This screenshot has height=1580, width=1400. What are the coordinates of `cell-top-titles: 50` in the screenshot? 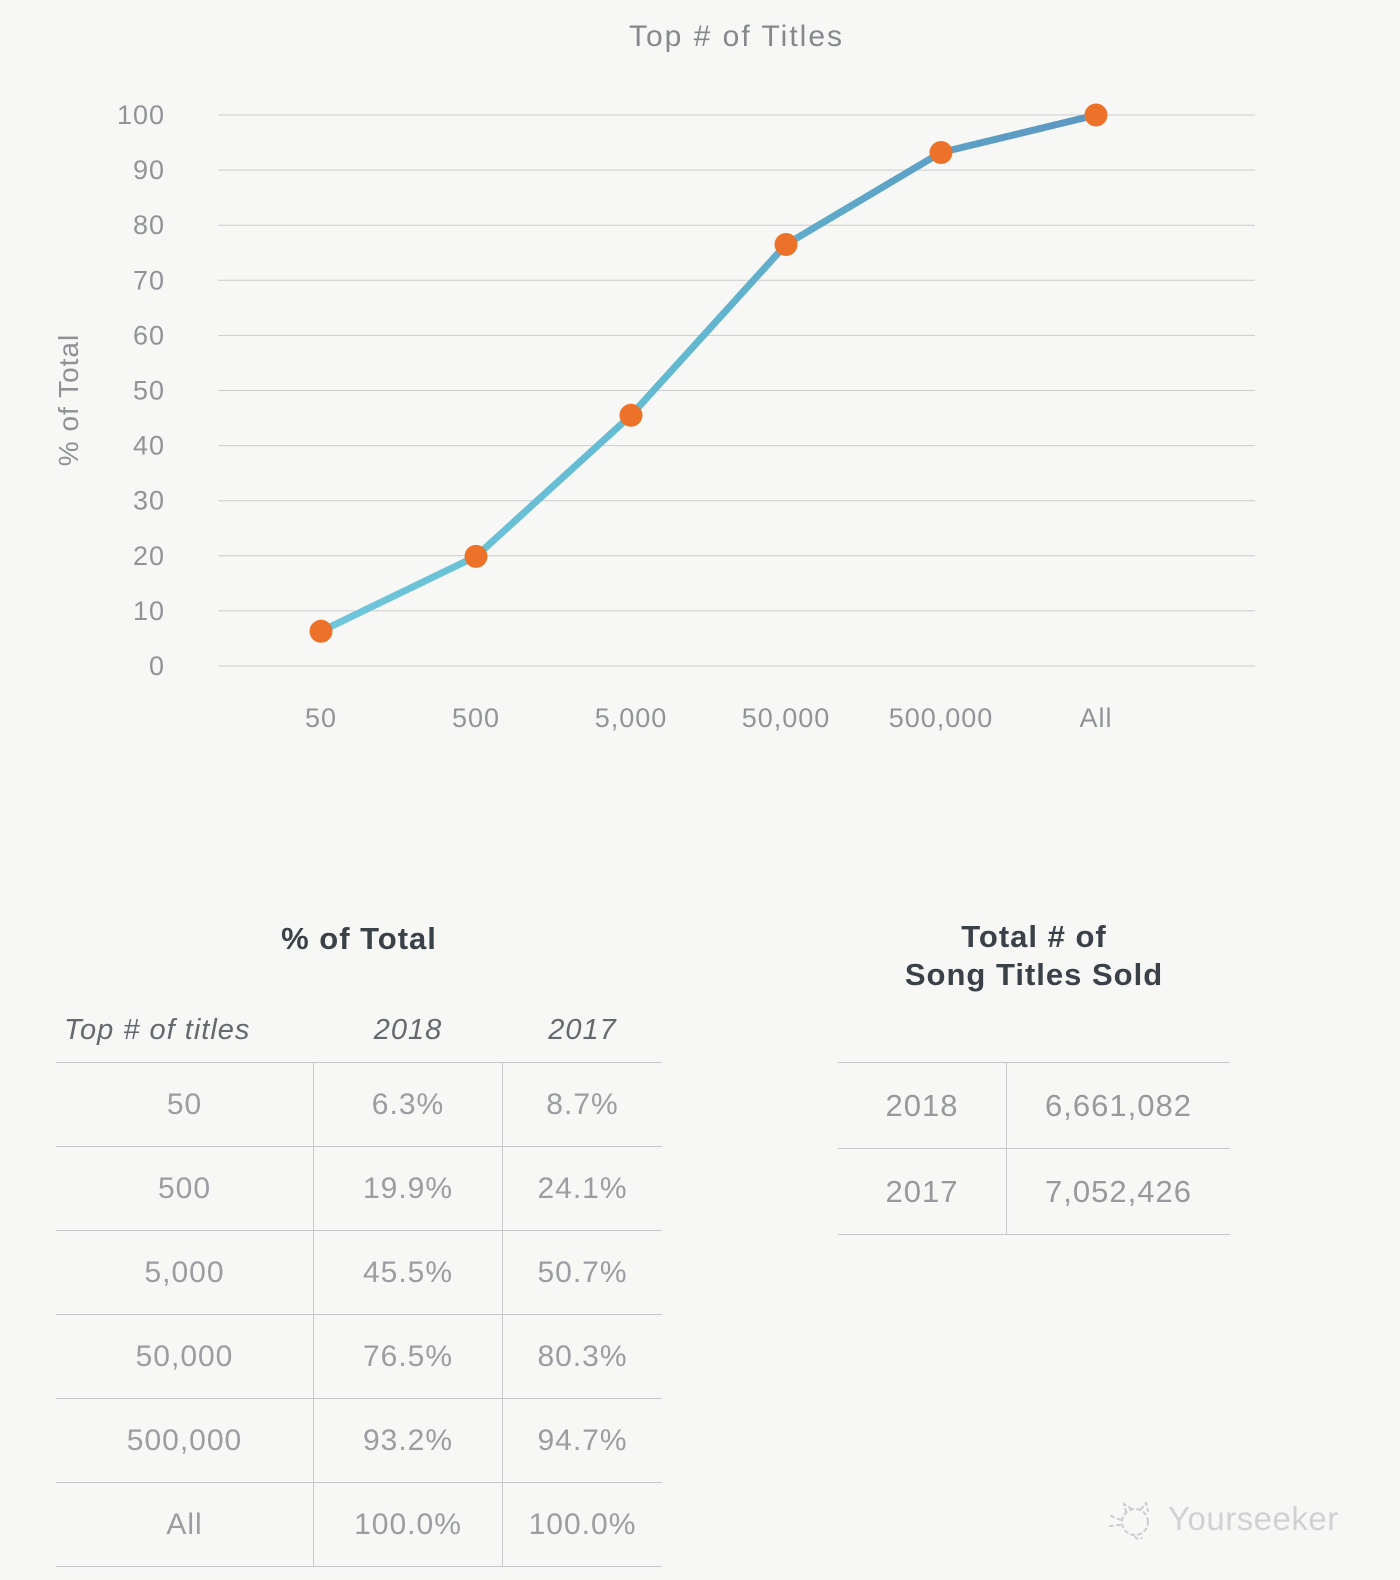 It's located at (184, 1104).